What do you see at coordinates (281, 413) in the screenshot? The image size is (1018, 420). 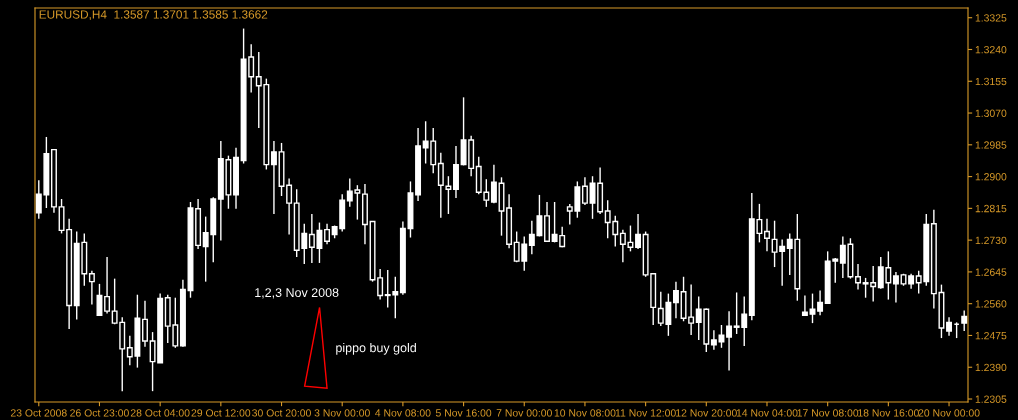 I see `x-tick-label: 30 Oct 20:00` at bounding box center [281, 413].